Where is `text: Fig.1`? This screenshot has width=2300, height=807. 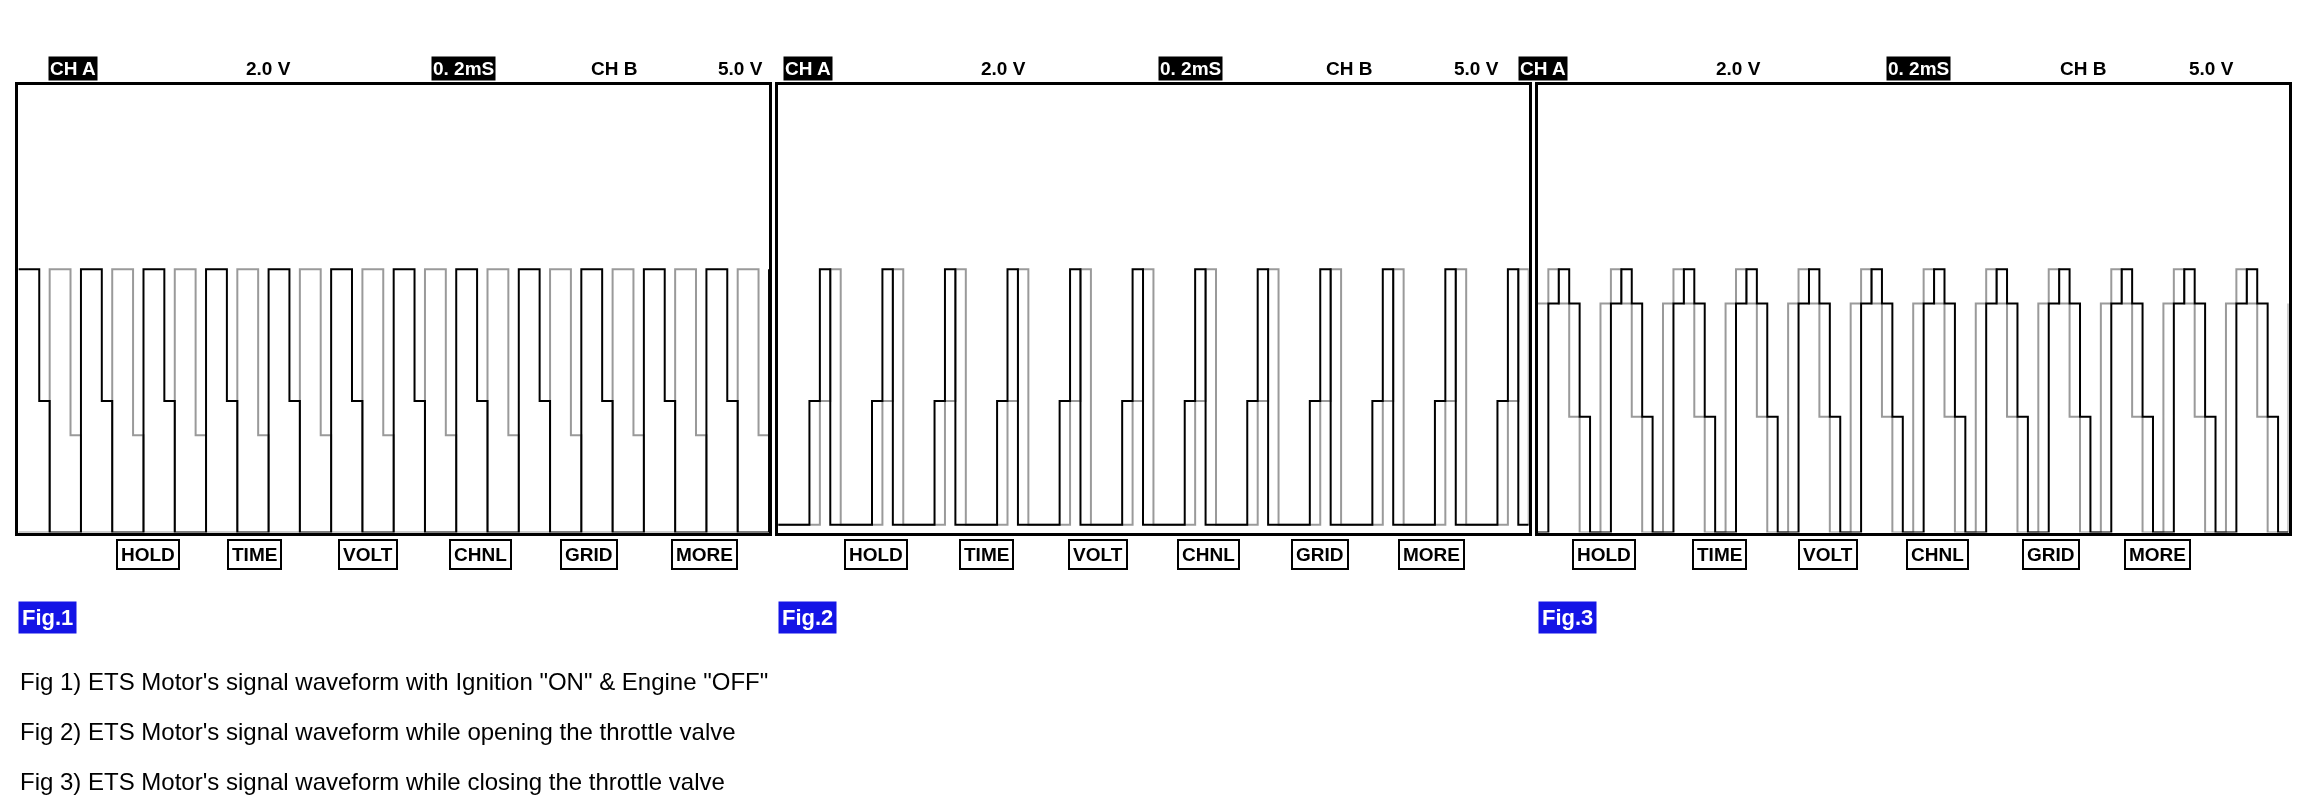 text: Fig.1 is located at coordinates (48, 617).